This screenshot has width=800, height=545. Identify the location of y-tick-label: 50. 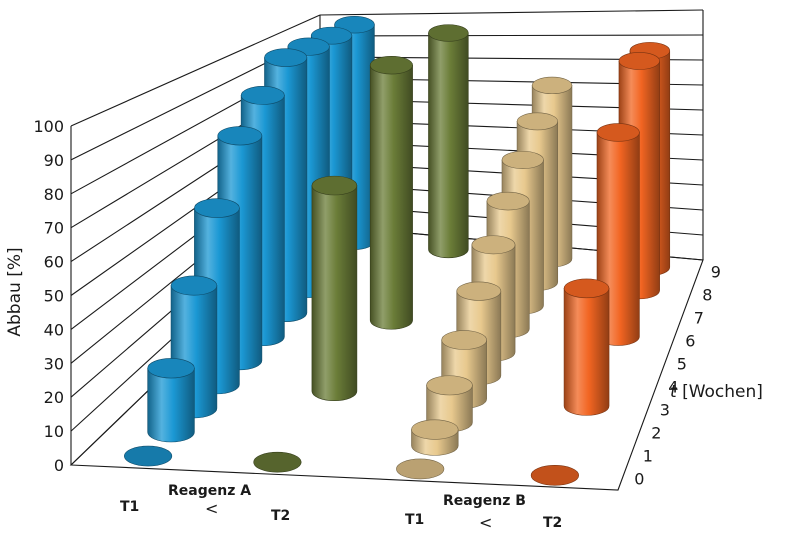
(54, 296).